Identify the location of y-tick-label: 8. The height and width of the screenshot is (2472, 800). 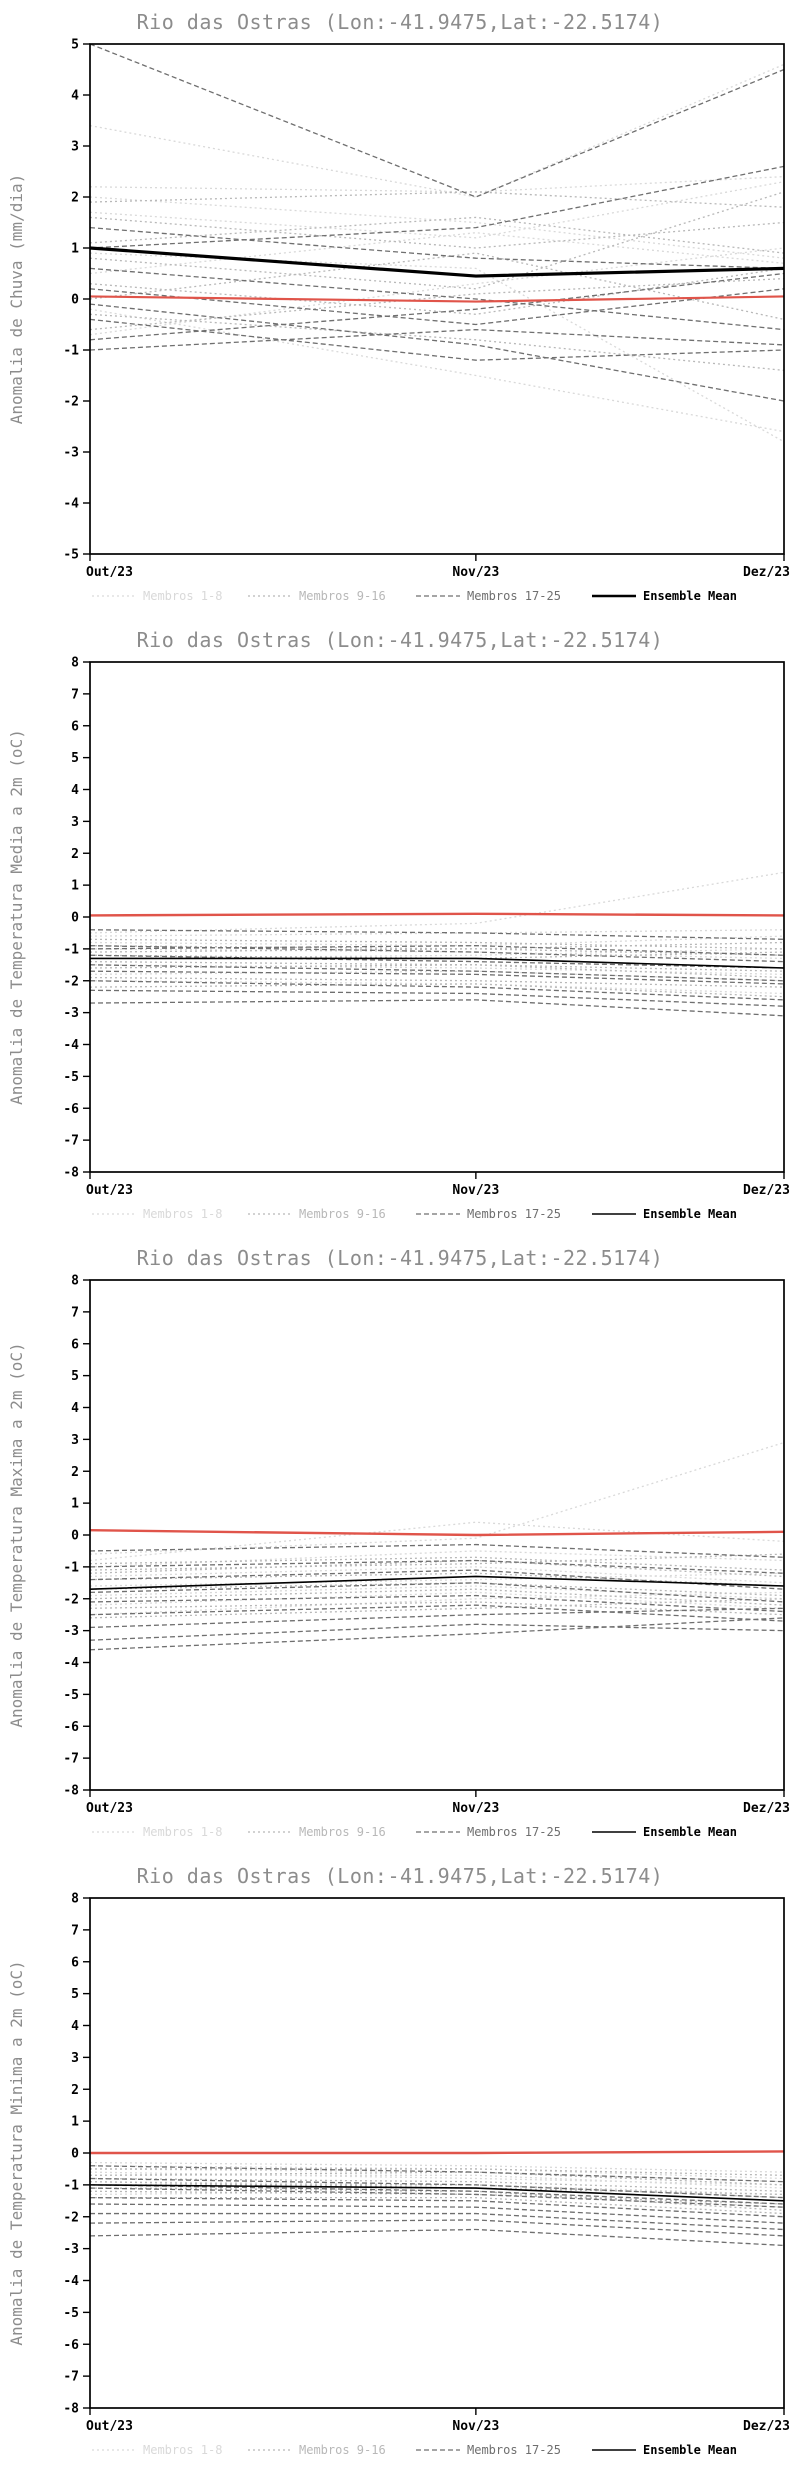
(75, 1281).